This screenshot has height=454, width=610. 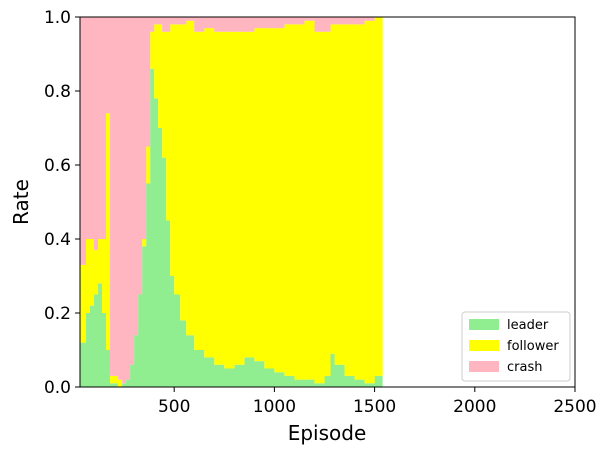 I want to click on x-tick-label: 2000, so click(x=474, y=407).